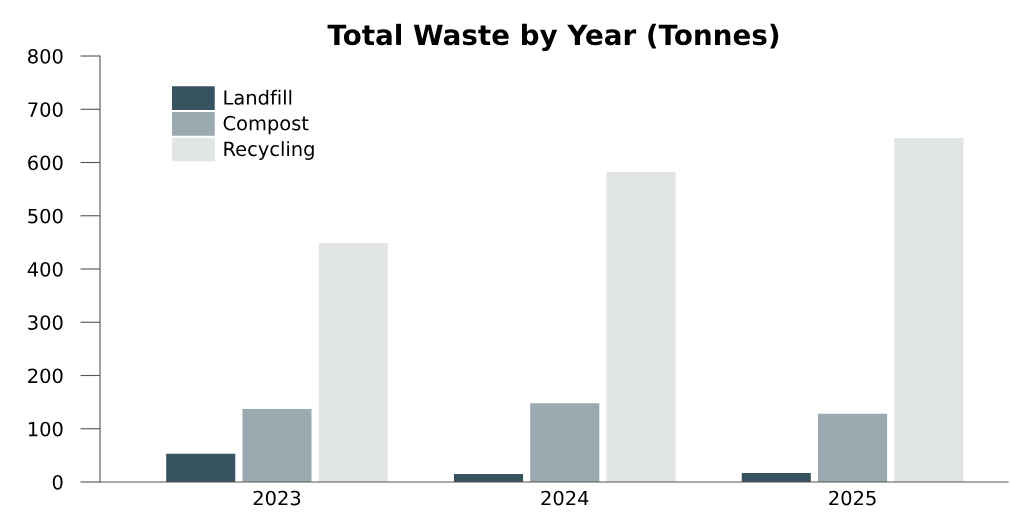 The width and height of the screenshot is (1010, 512). What do you see at coordinates (57, 482) in the screenshot?
I see `y-tick-label: 0` at bounding box center [57, 482].